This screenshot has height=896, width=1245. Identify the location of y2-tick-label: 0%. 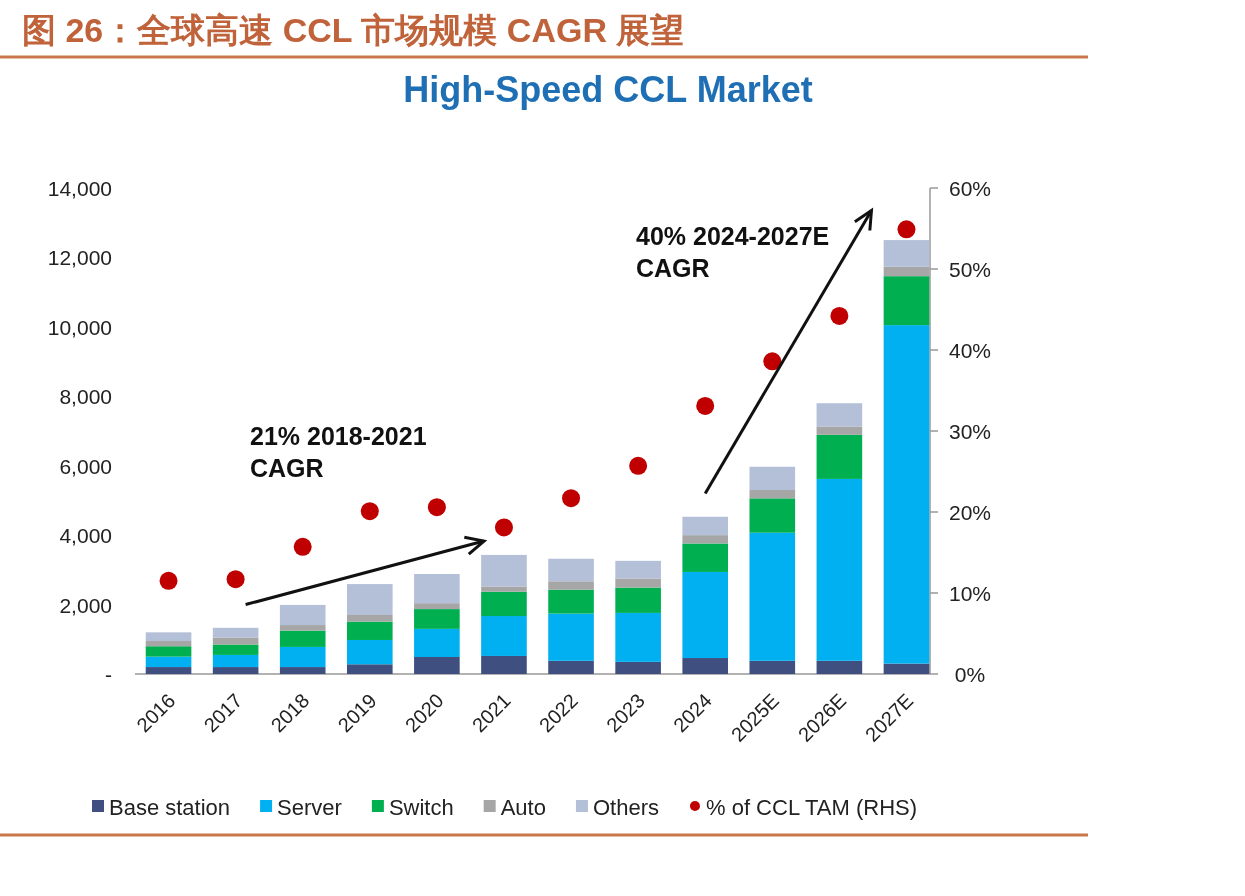
(970, 674).